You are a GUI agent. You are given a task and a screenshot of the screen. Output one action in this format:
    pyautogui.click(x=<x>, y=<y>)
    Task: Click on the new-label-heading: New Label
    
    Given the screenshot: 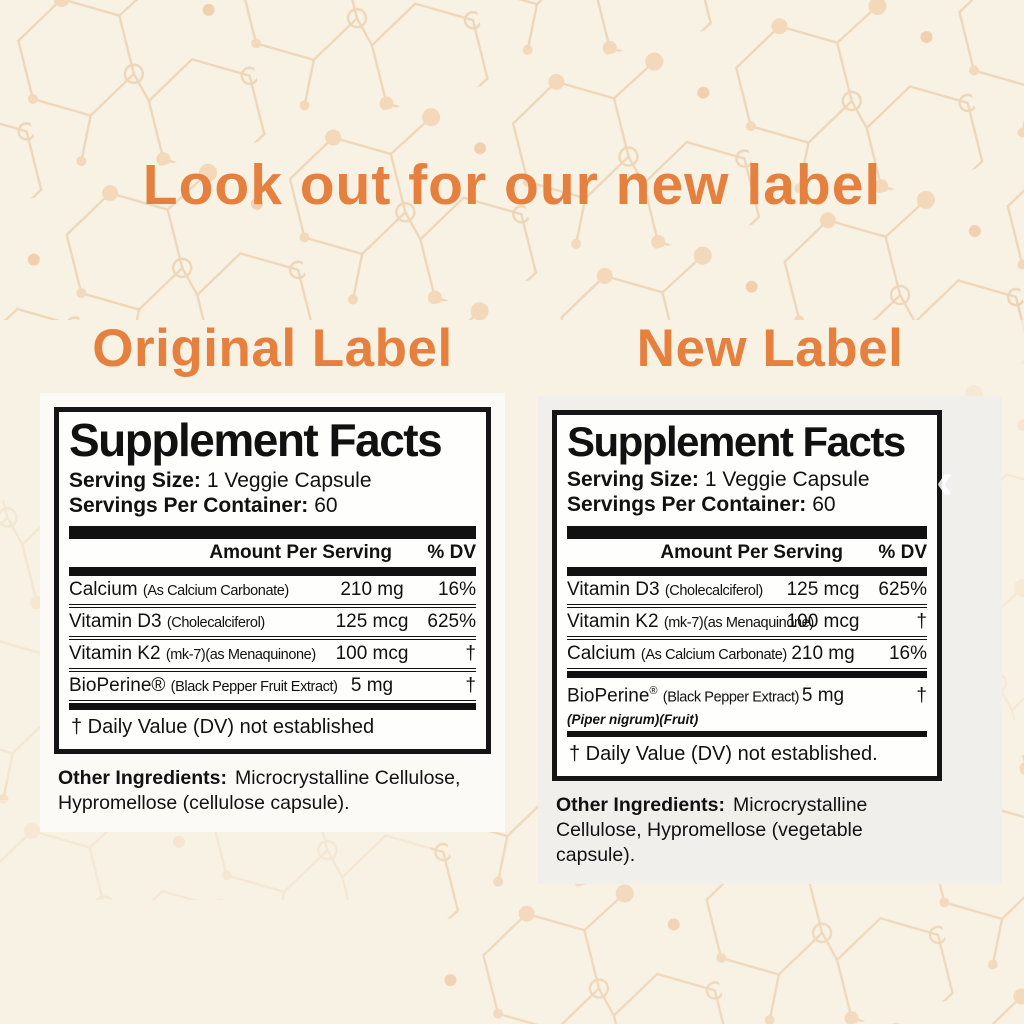 What is the action you would take?
    pyautogui.click(x=770, y=348)
    